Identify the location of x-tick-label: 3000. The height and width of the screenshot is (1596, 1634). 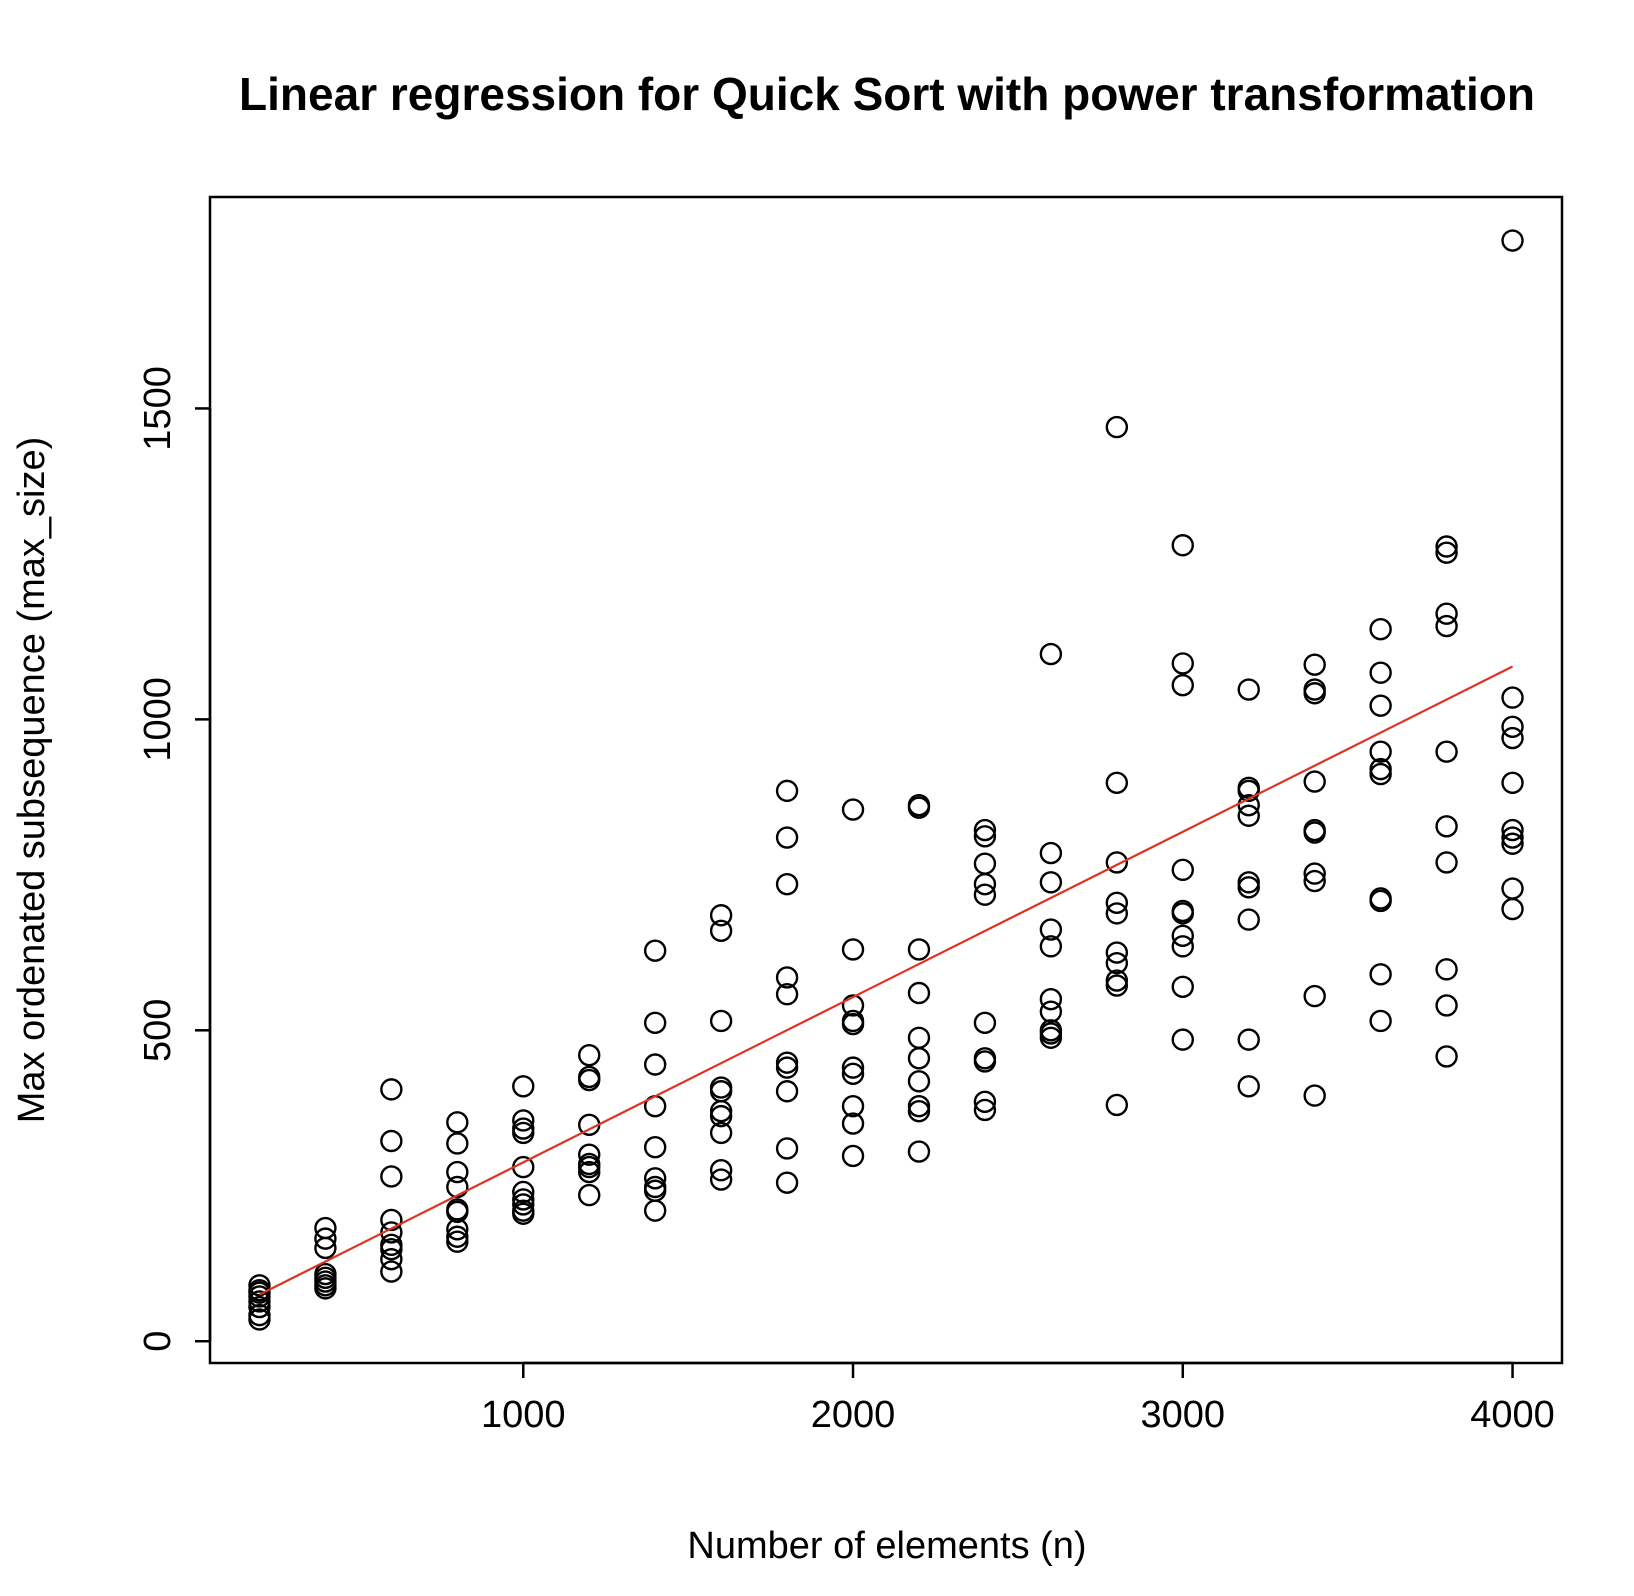
(1183, 1415).